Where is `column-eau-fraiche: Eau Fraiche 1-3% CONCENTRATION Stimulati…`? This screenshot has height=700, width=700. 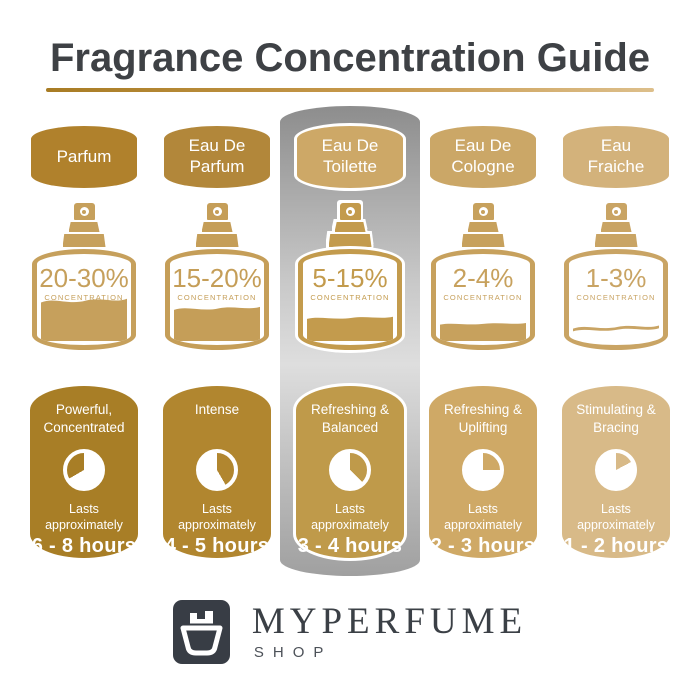
column-eau-fraiche: Eau Fraiche 1-3% CONCENTRATION Stimulati… is located at coordinates (616, 341).